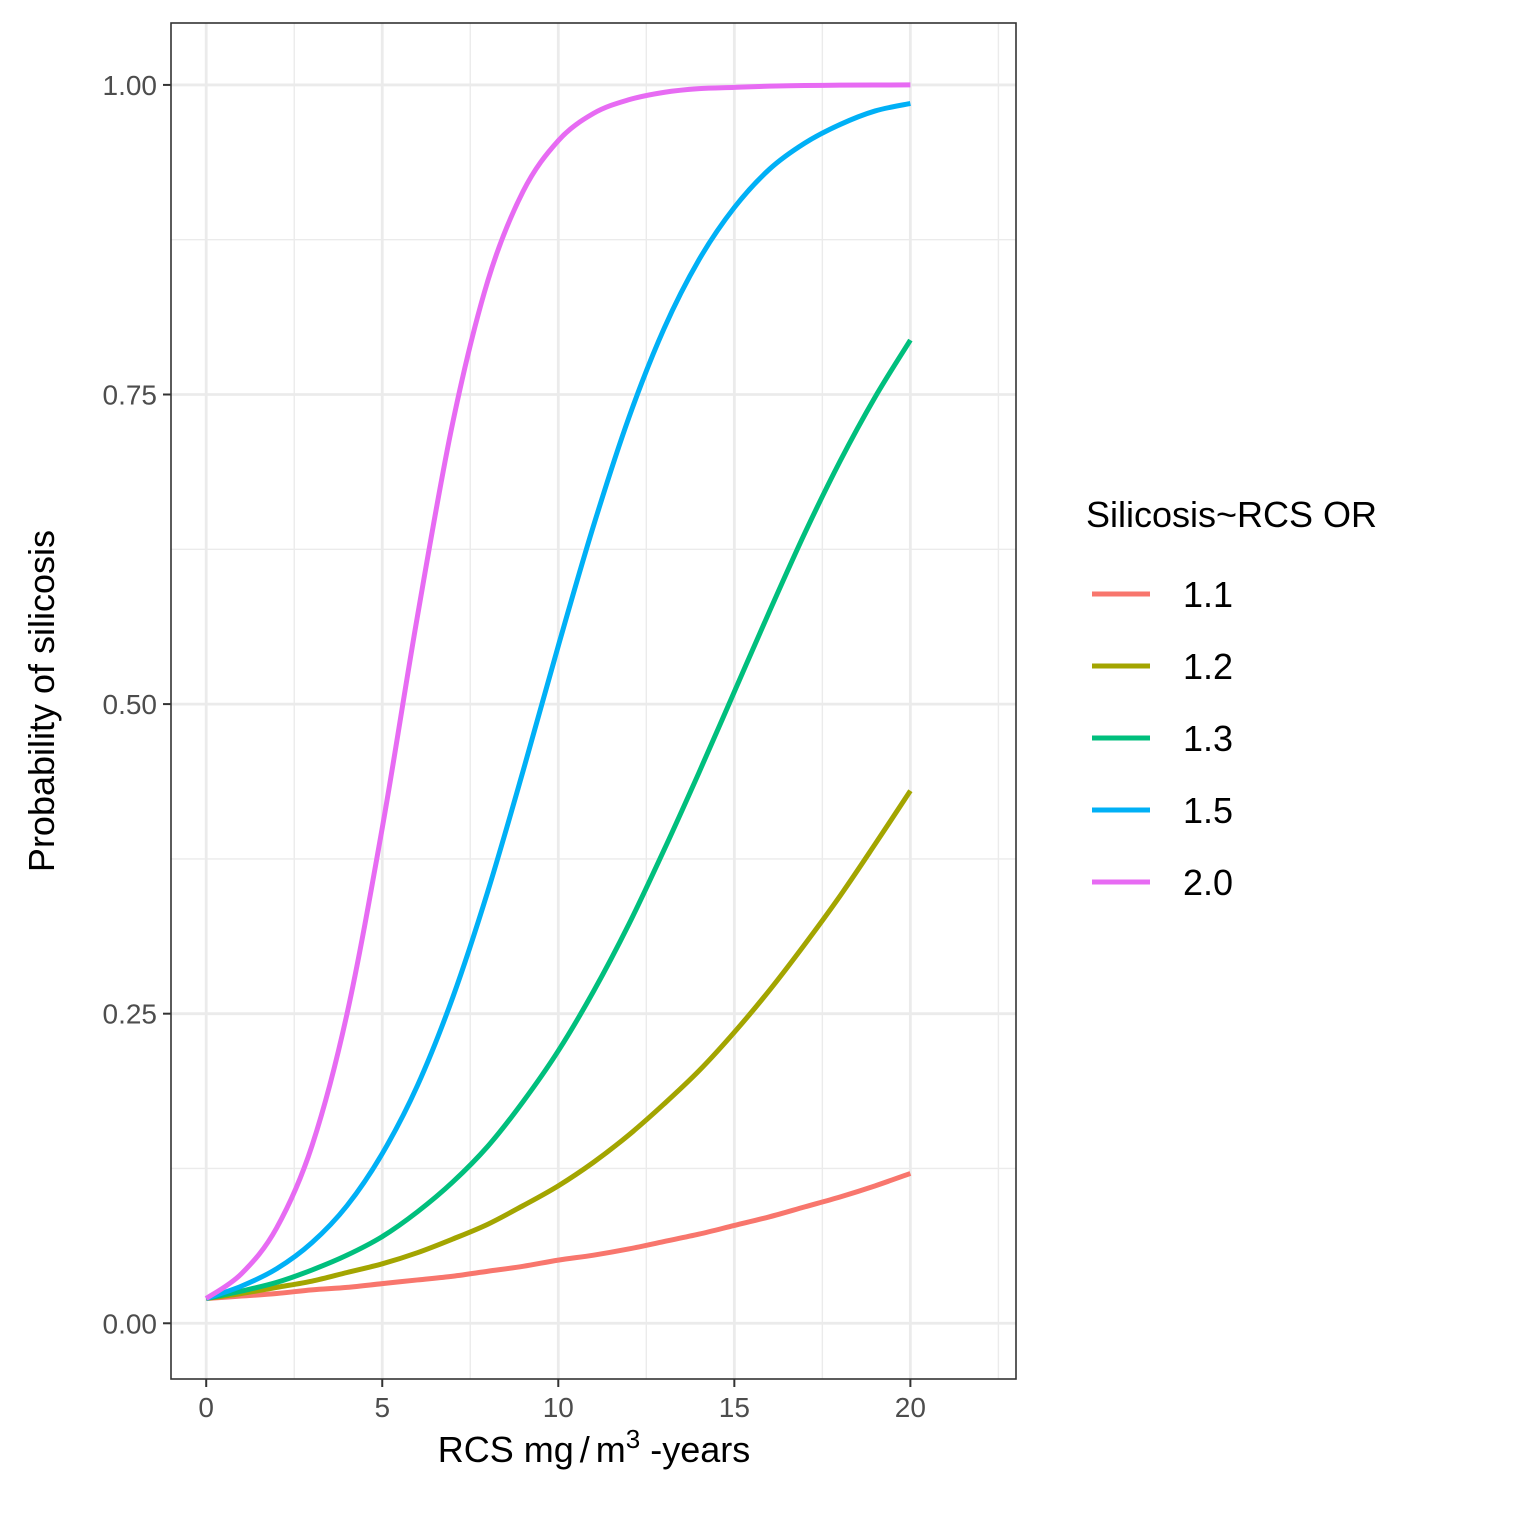 The width and height of the screenshot is (1535, 1535). What do you see at coordinates (1208, 882) in the screenshot?
I see `legend-label: 2.0` at bounding box center [1208, 882].